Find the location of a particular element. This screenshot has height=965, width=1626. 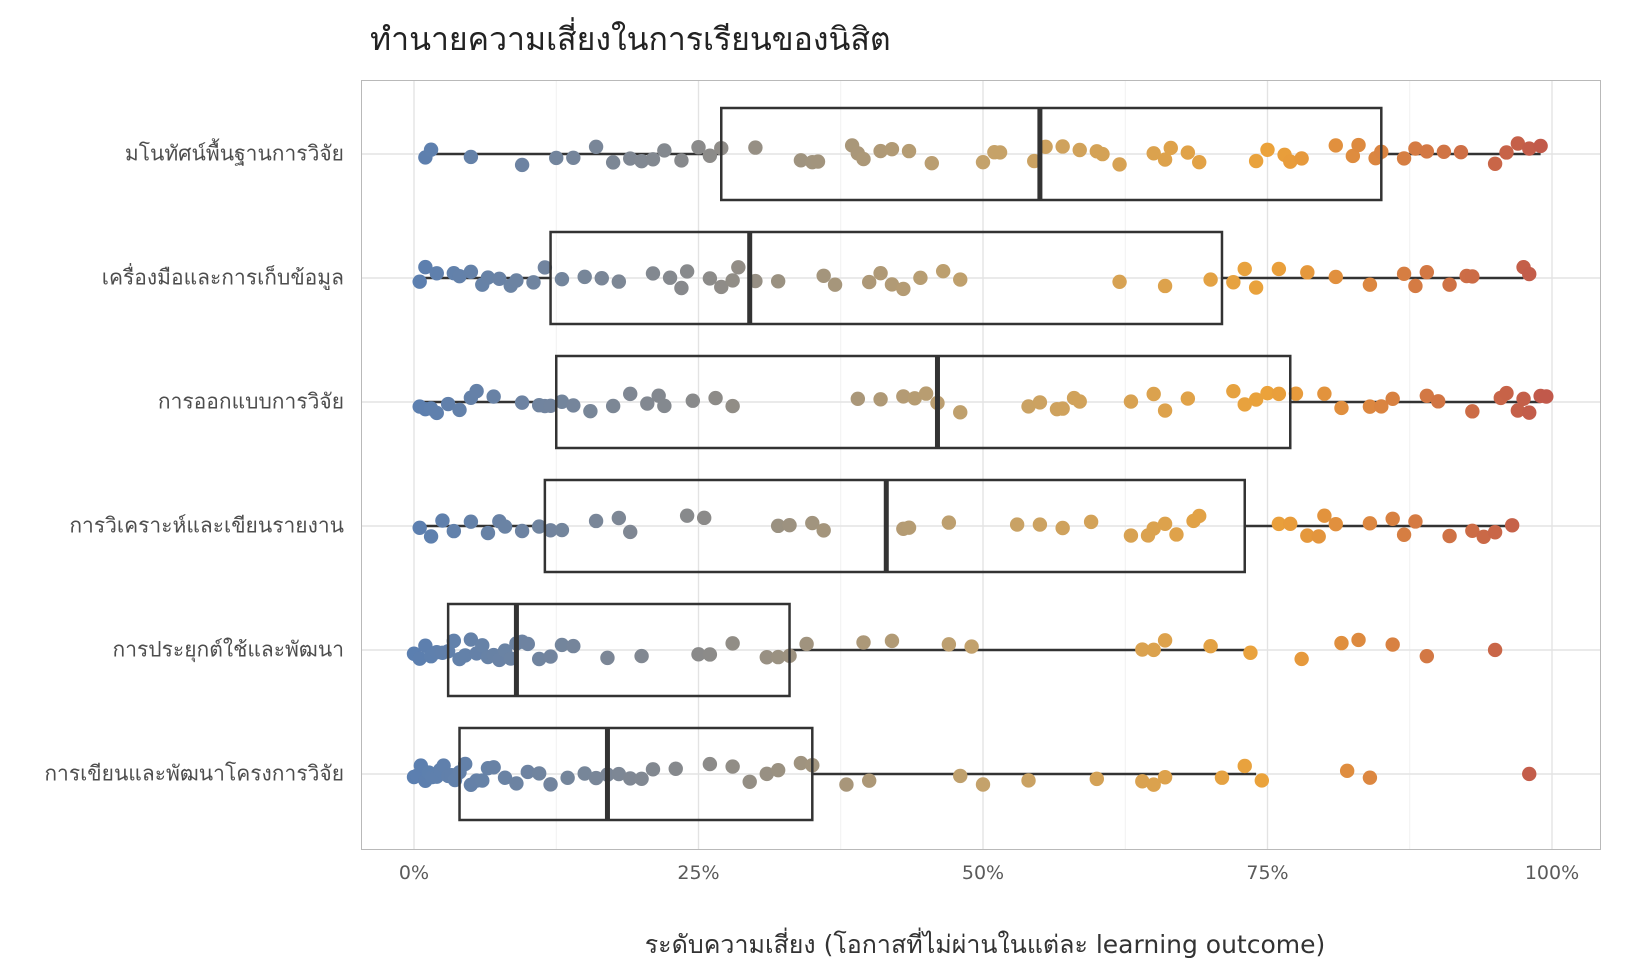

x-tick-label: 0% is located at coordinates (414, 873).